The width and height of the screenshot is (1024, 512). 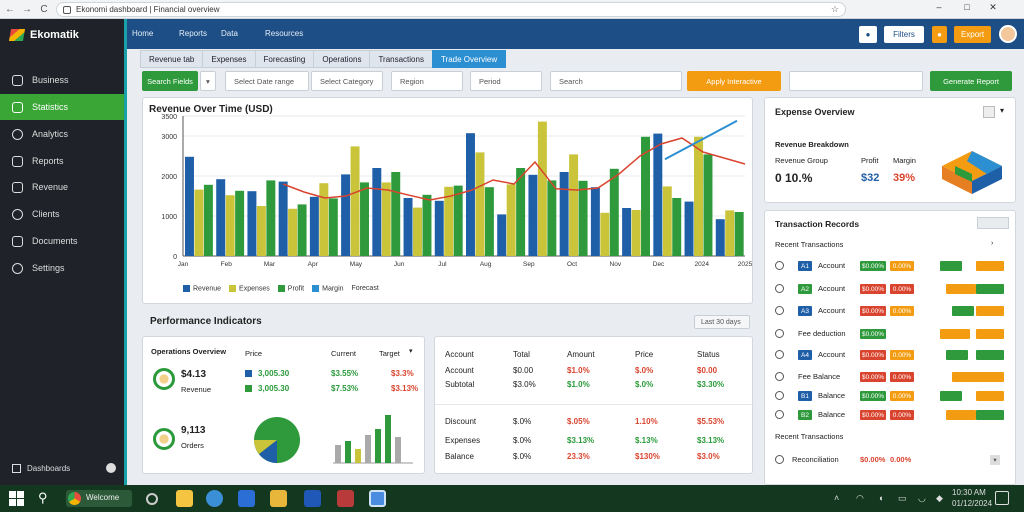 What do you see at coordinates (972, 34) in the screenshot?
I see `export-button: Export` at bounding box center [972, 34].